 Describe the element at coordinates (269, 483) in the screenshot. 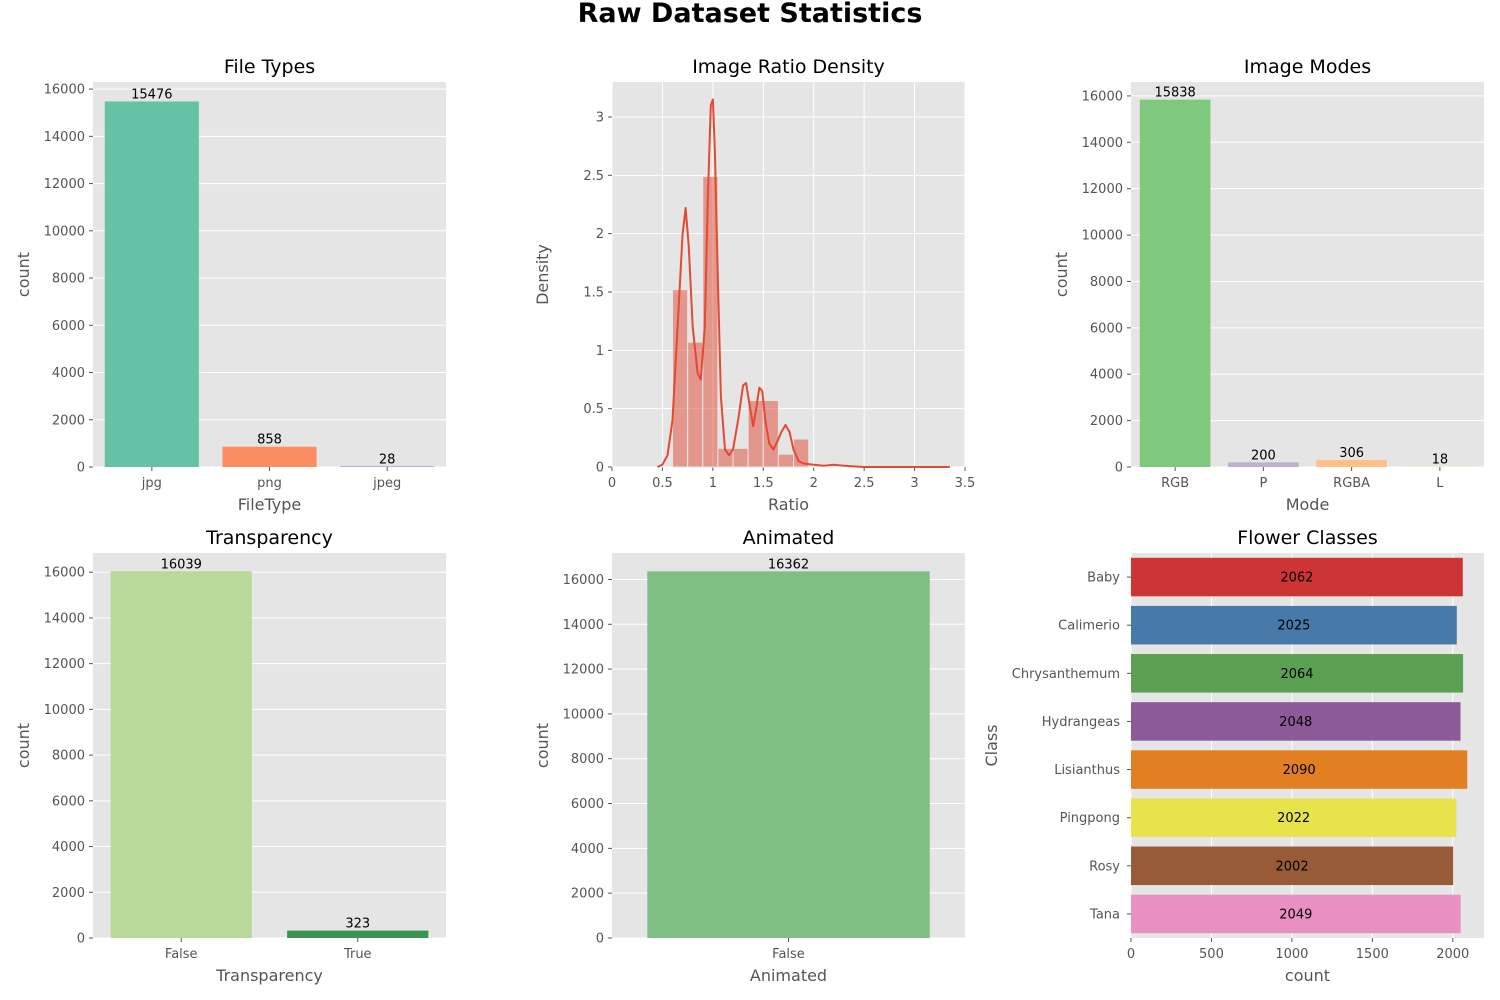

I see `x-tick-label: png` at that location.